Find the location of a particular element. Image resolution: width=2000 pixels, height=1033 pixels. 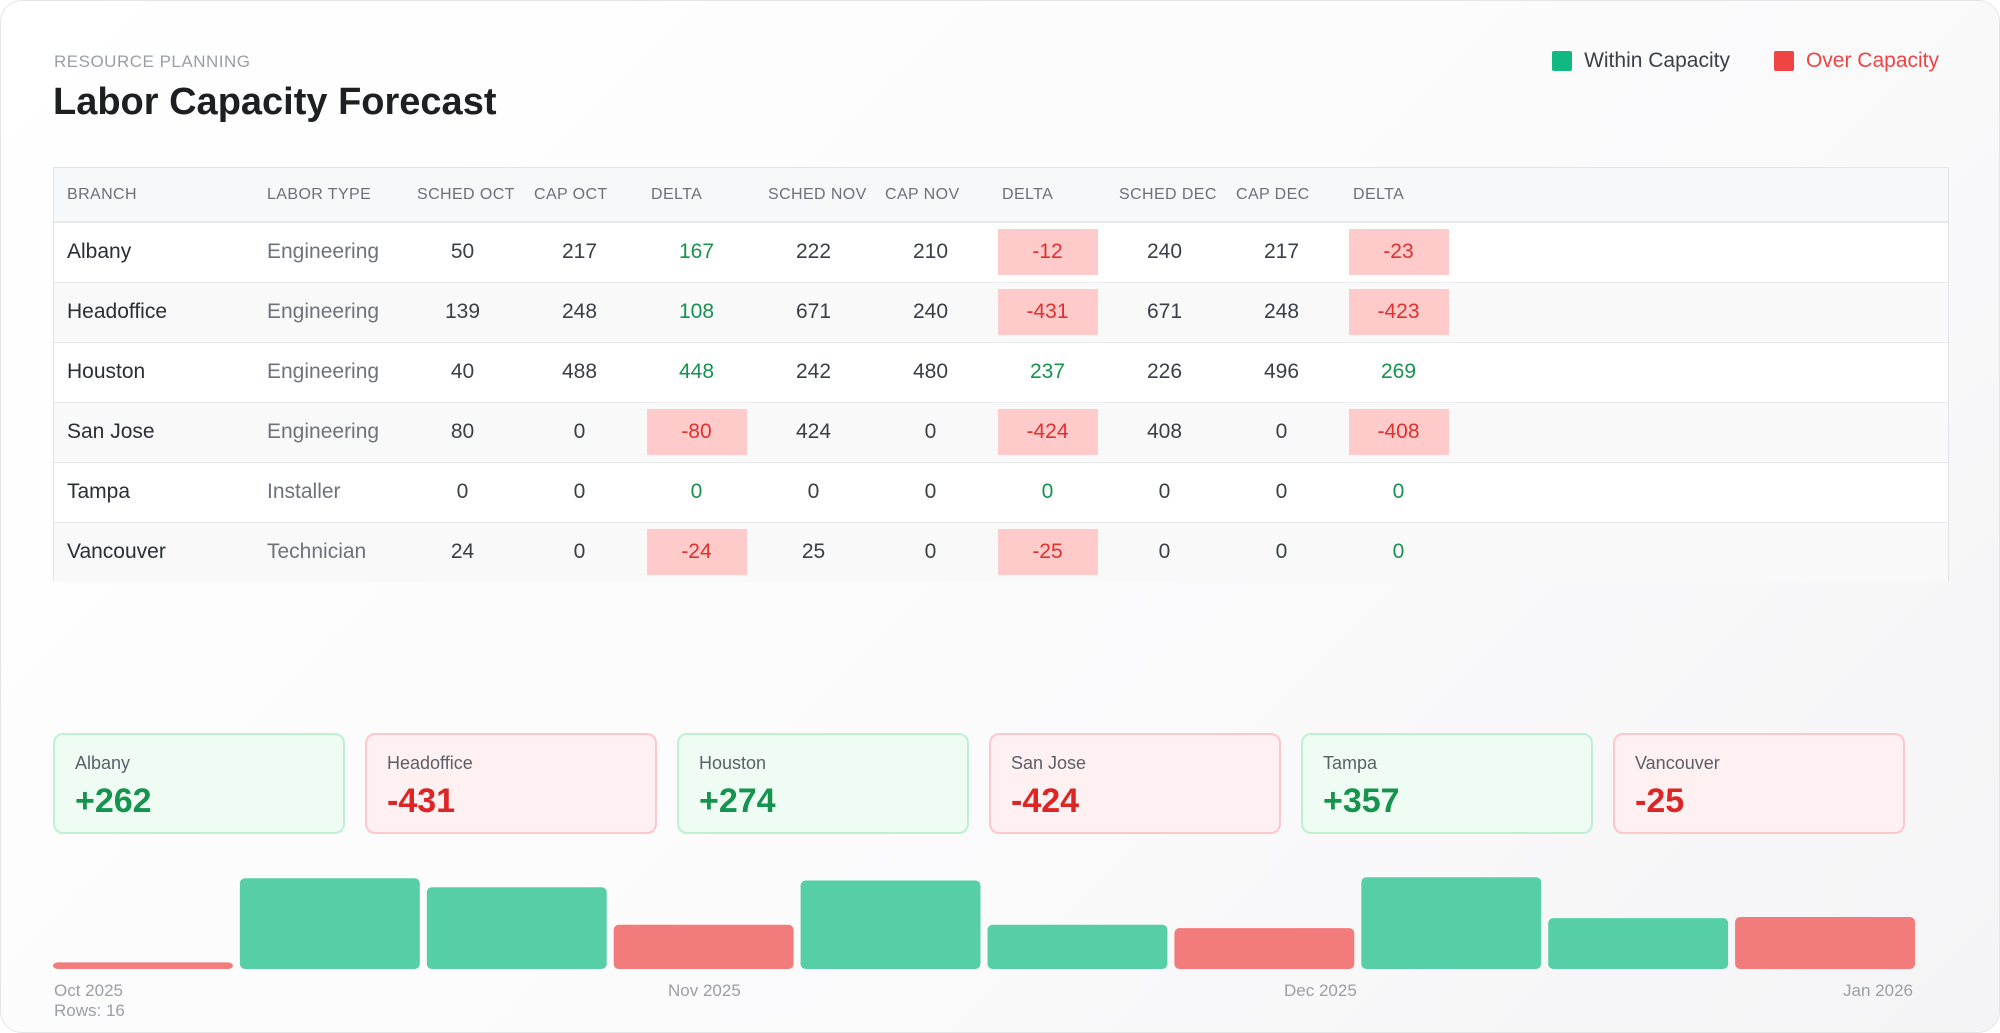

summary-card-value: -431 is located at coordinates (421, 801).